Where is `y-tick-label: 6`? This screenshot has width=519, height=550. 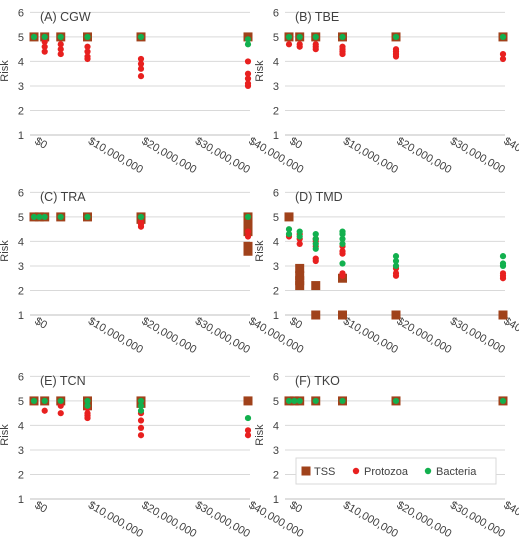
y-tick-label: 6 is located at coordinates (21, 377).